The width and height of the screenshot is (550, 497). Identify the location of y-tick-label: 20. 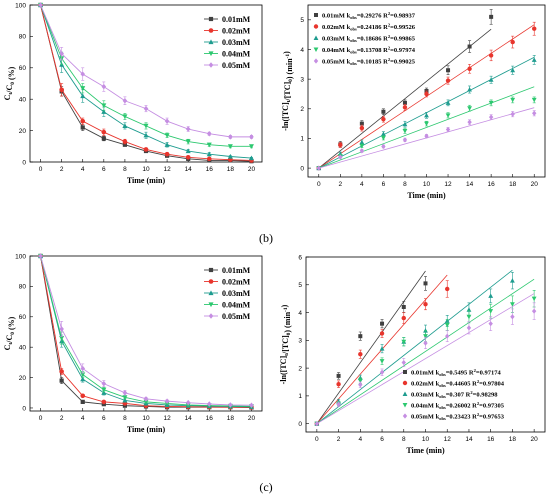
(23, 131).